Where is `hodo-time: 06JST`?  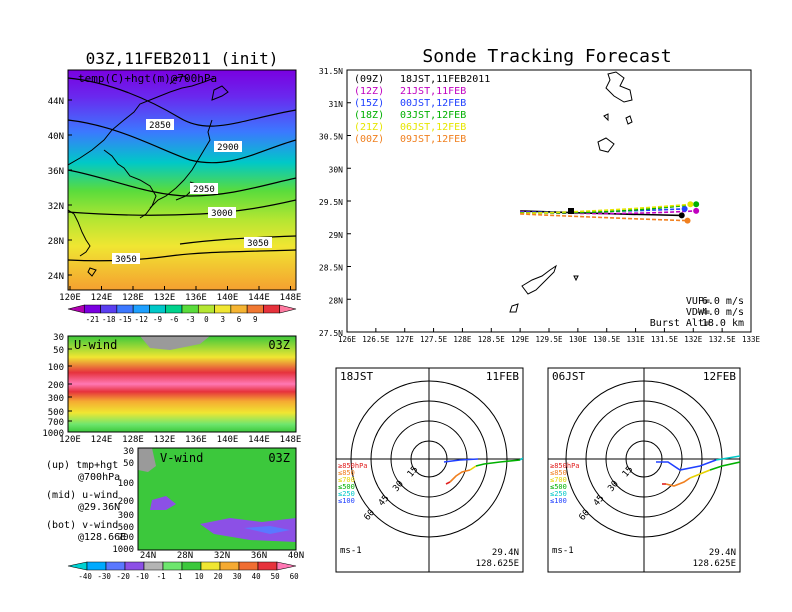 hodo-time: 06JST is located at coordinates (568, 376).